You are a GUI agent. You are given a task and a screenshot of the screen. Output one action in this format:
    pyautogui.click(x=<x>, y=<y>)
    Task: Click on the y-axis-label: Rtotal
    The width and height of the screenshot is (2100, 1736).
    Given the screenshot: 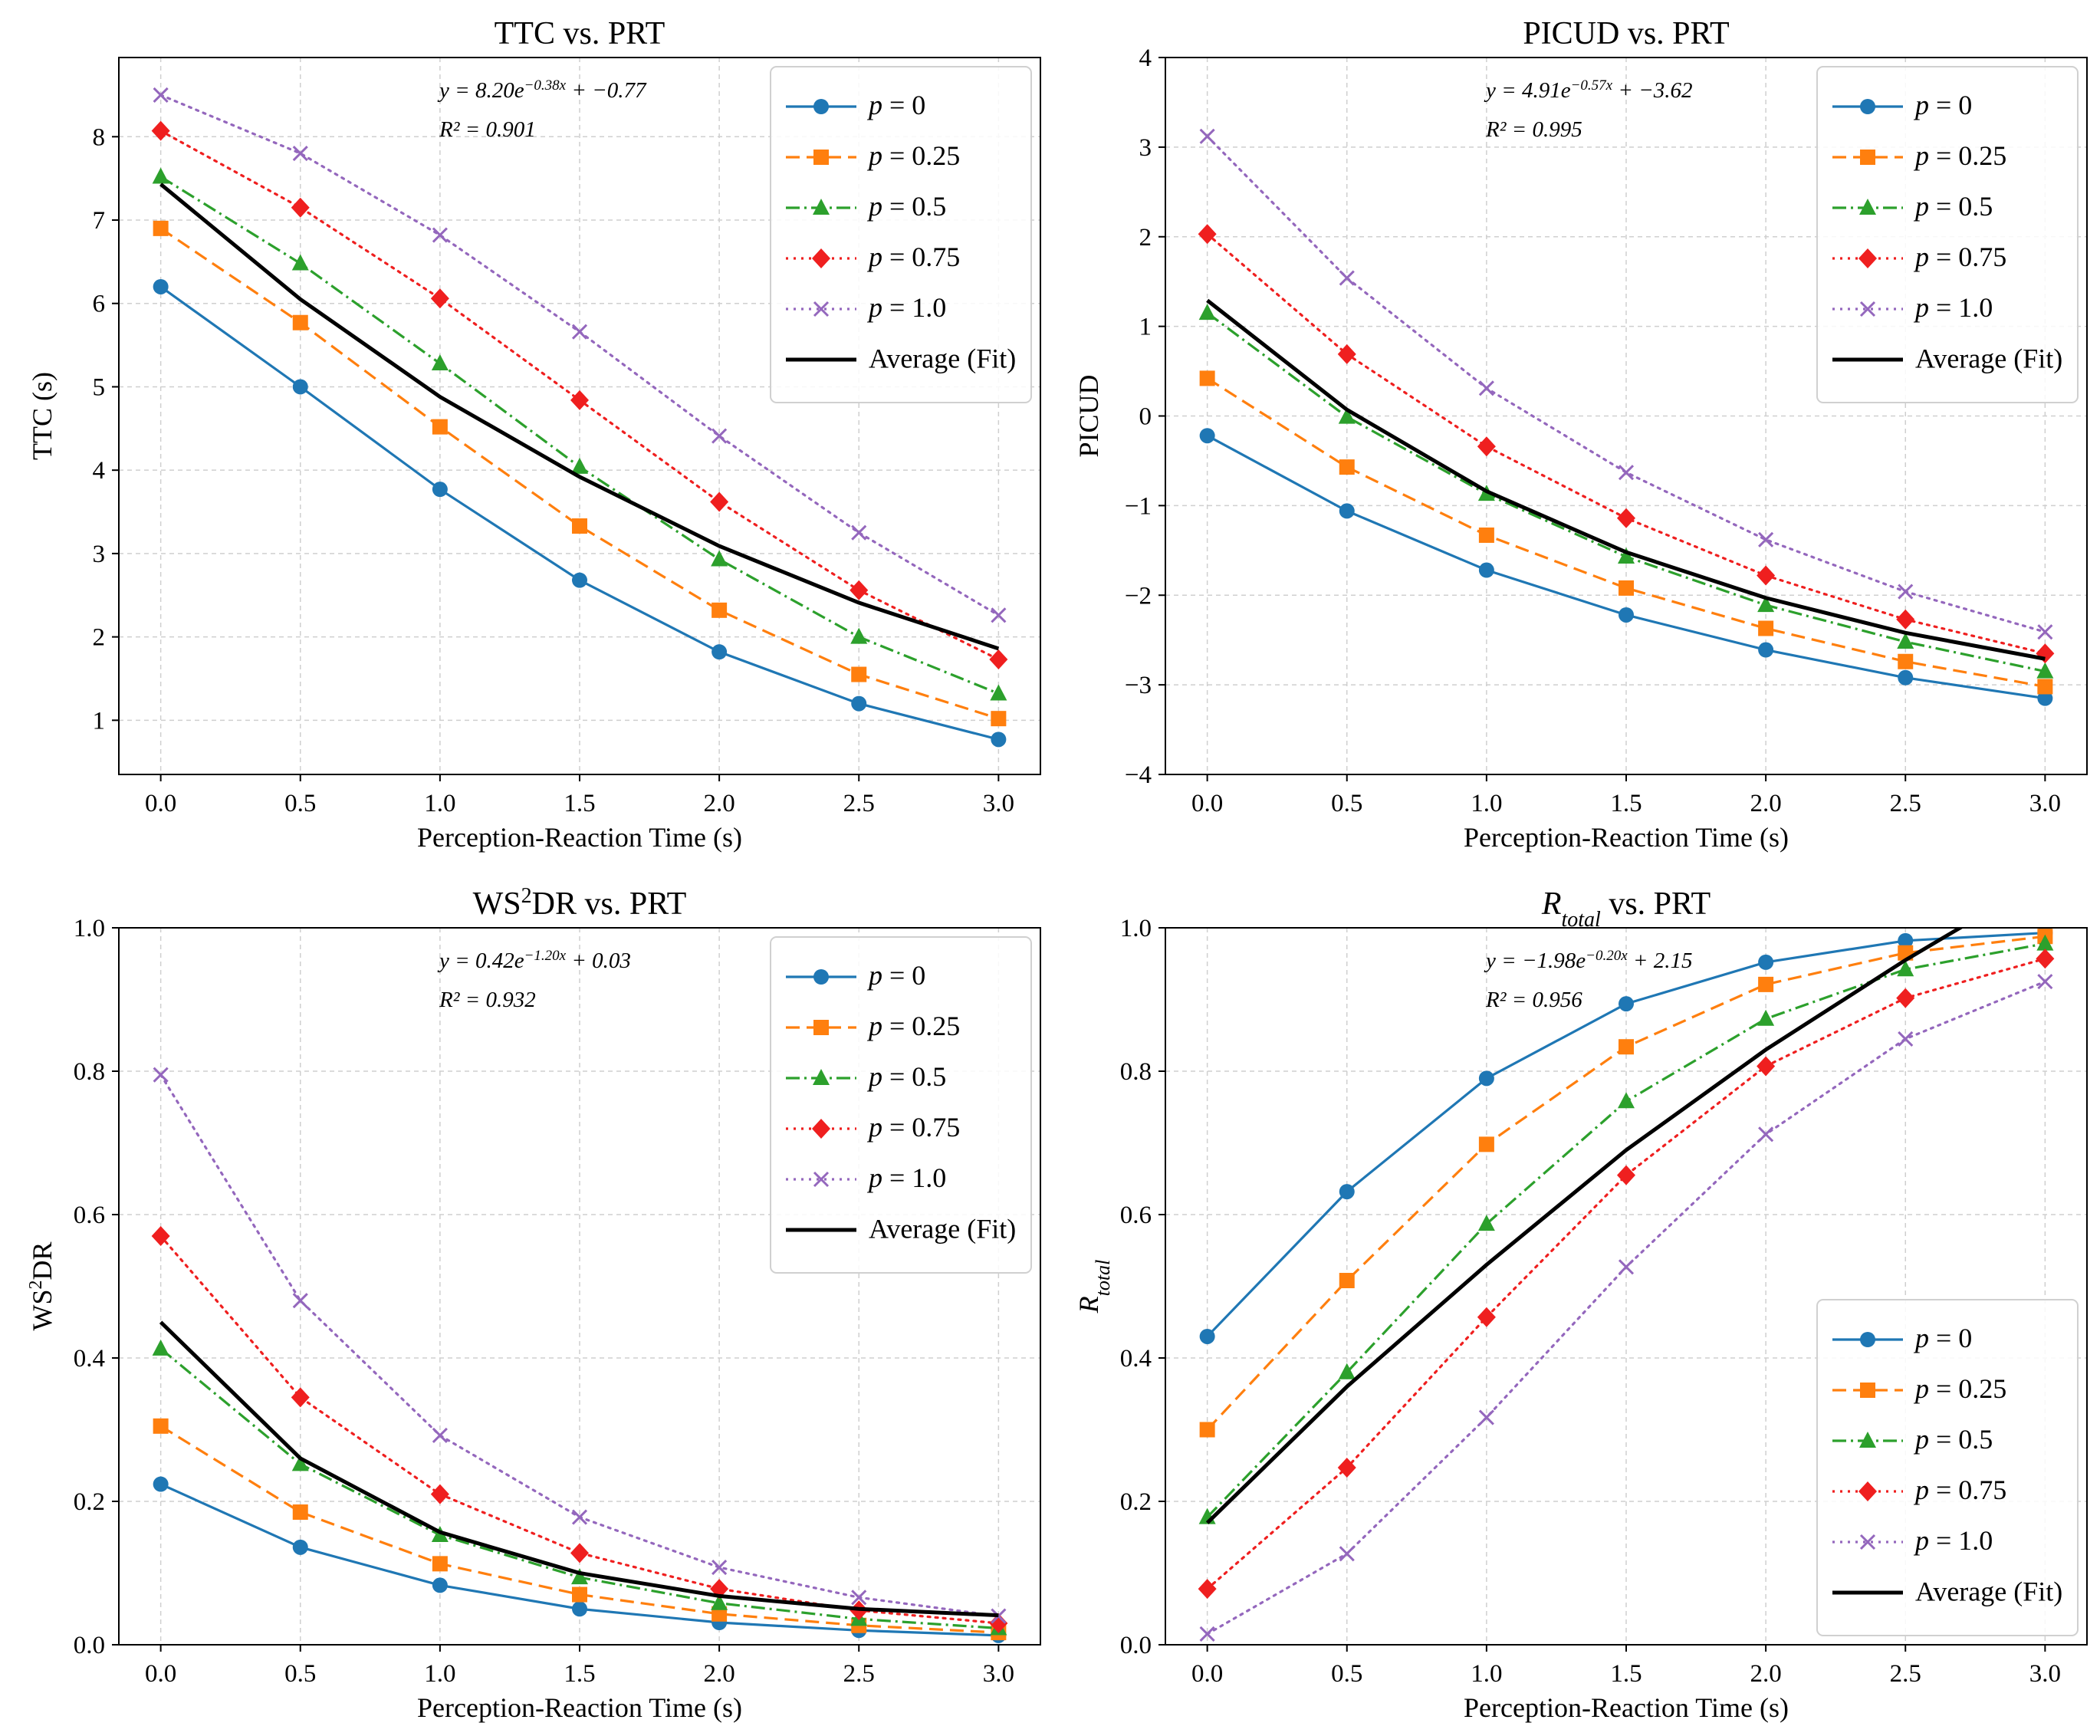 What is the action you would take?
    pyautogui.click(x=1093, y=1287)
    